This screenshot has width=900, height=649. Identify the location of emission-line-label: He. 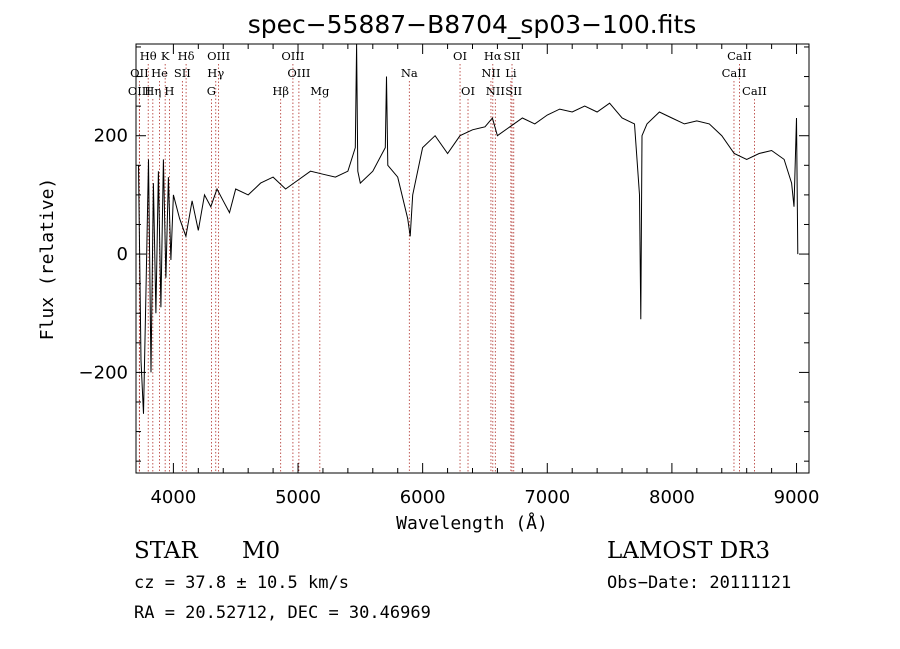
(159, 73).